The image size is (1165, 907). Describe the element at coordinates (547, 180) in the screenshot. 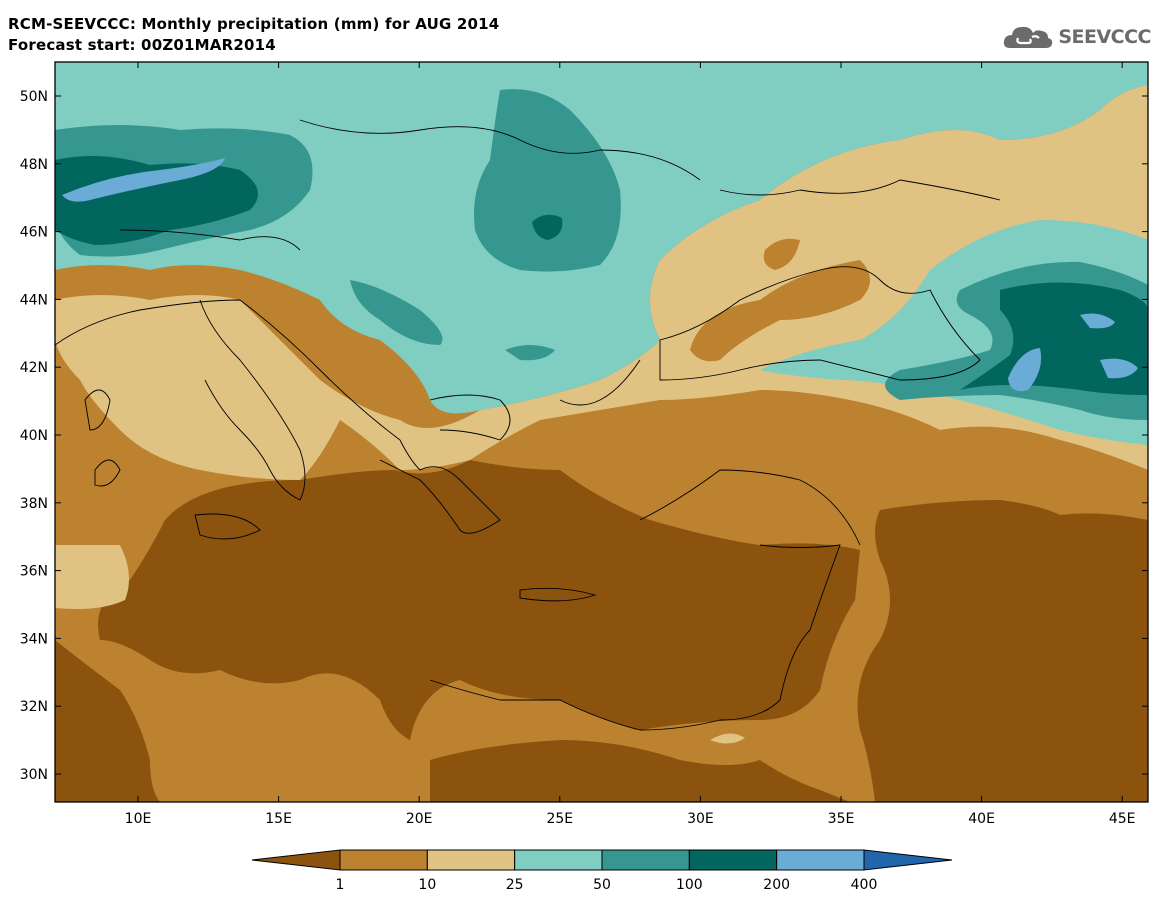

I see `field-50-100-carpathians` at that location.